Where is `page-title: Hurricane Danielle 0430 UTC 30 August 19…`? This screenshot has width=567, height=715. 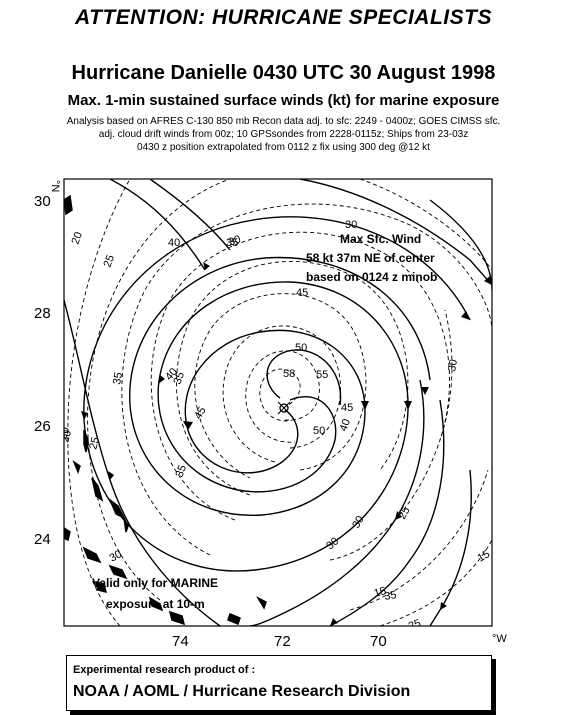 page-title: Hurricane Danielle 0430 UTC 30 August 19… is located at coordinates (283, 73).